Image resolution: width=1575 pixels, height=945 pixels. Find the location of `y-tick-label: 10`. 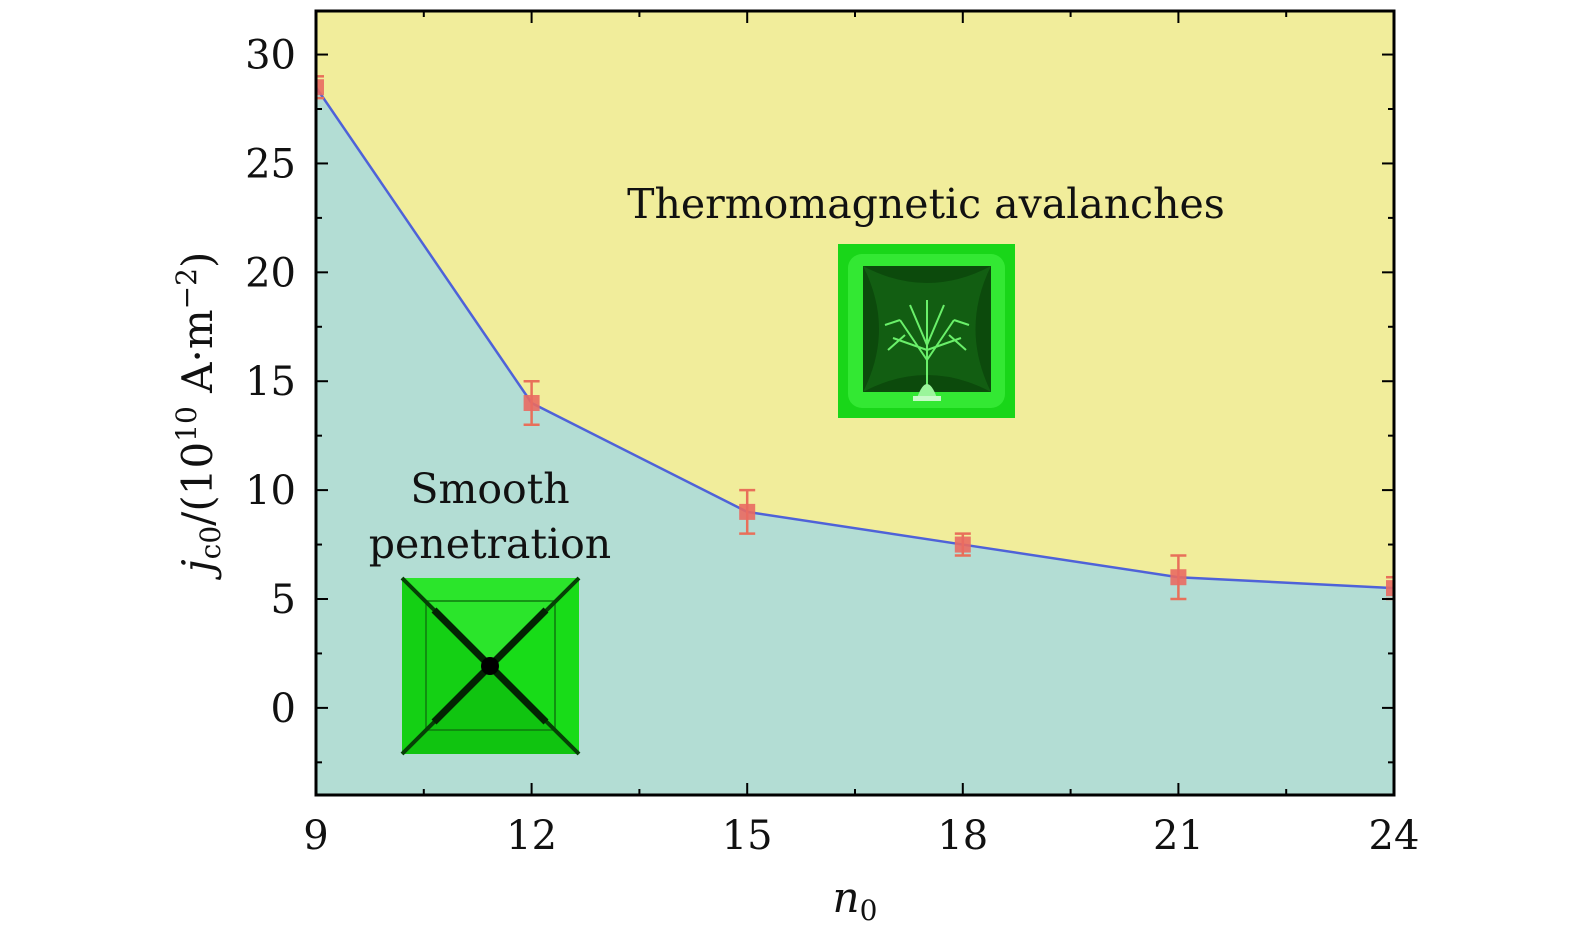

y-tick-label: 10 is located at coordinates (270, 491).